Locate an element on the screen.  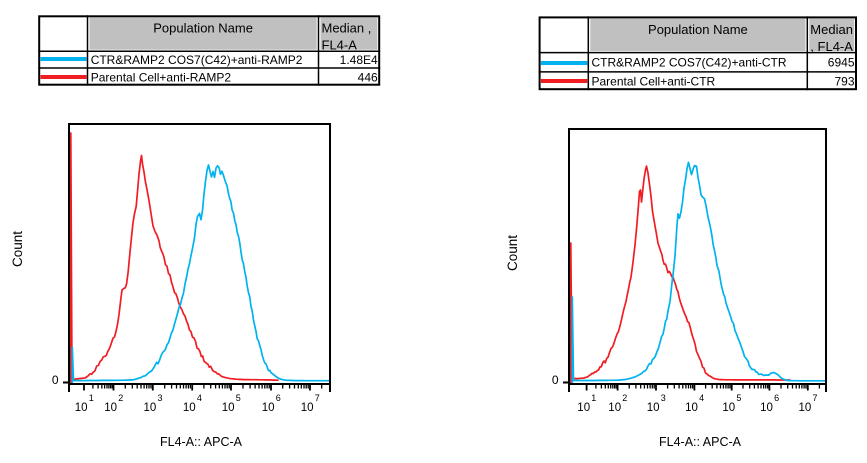
svg-text: 1.48E4 is located at coordinates (359, 60).